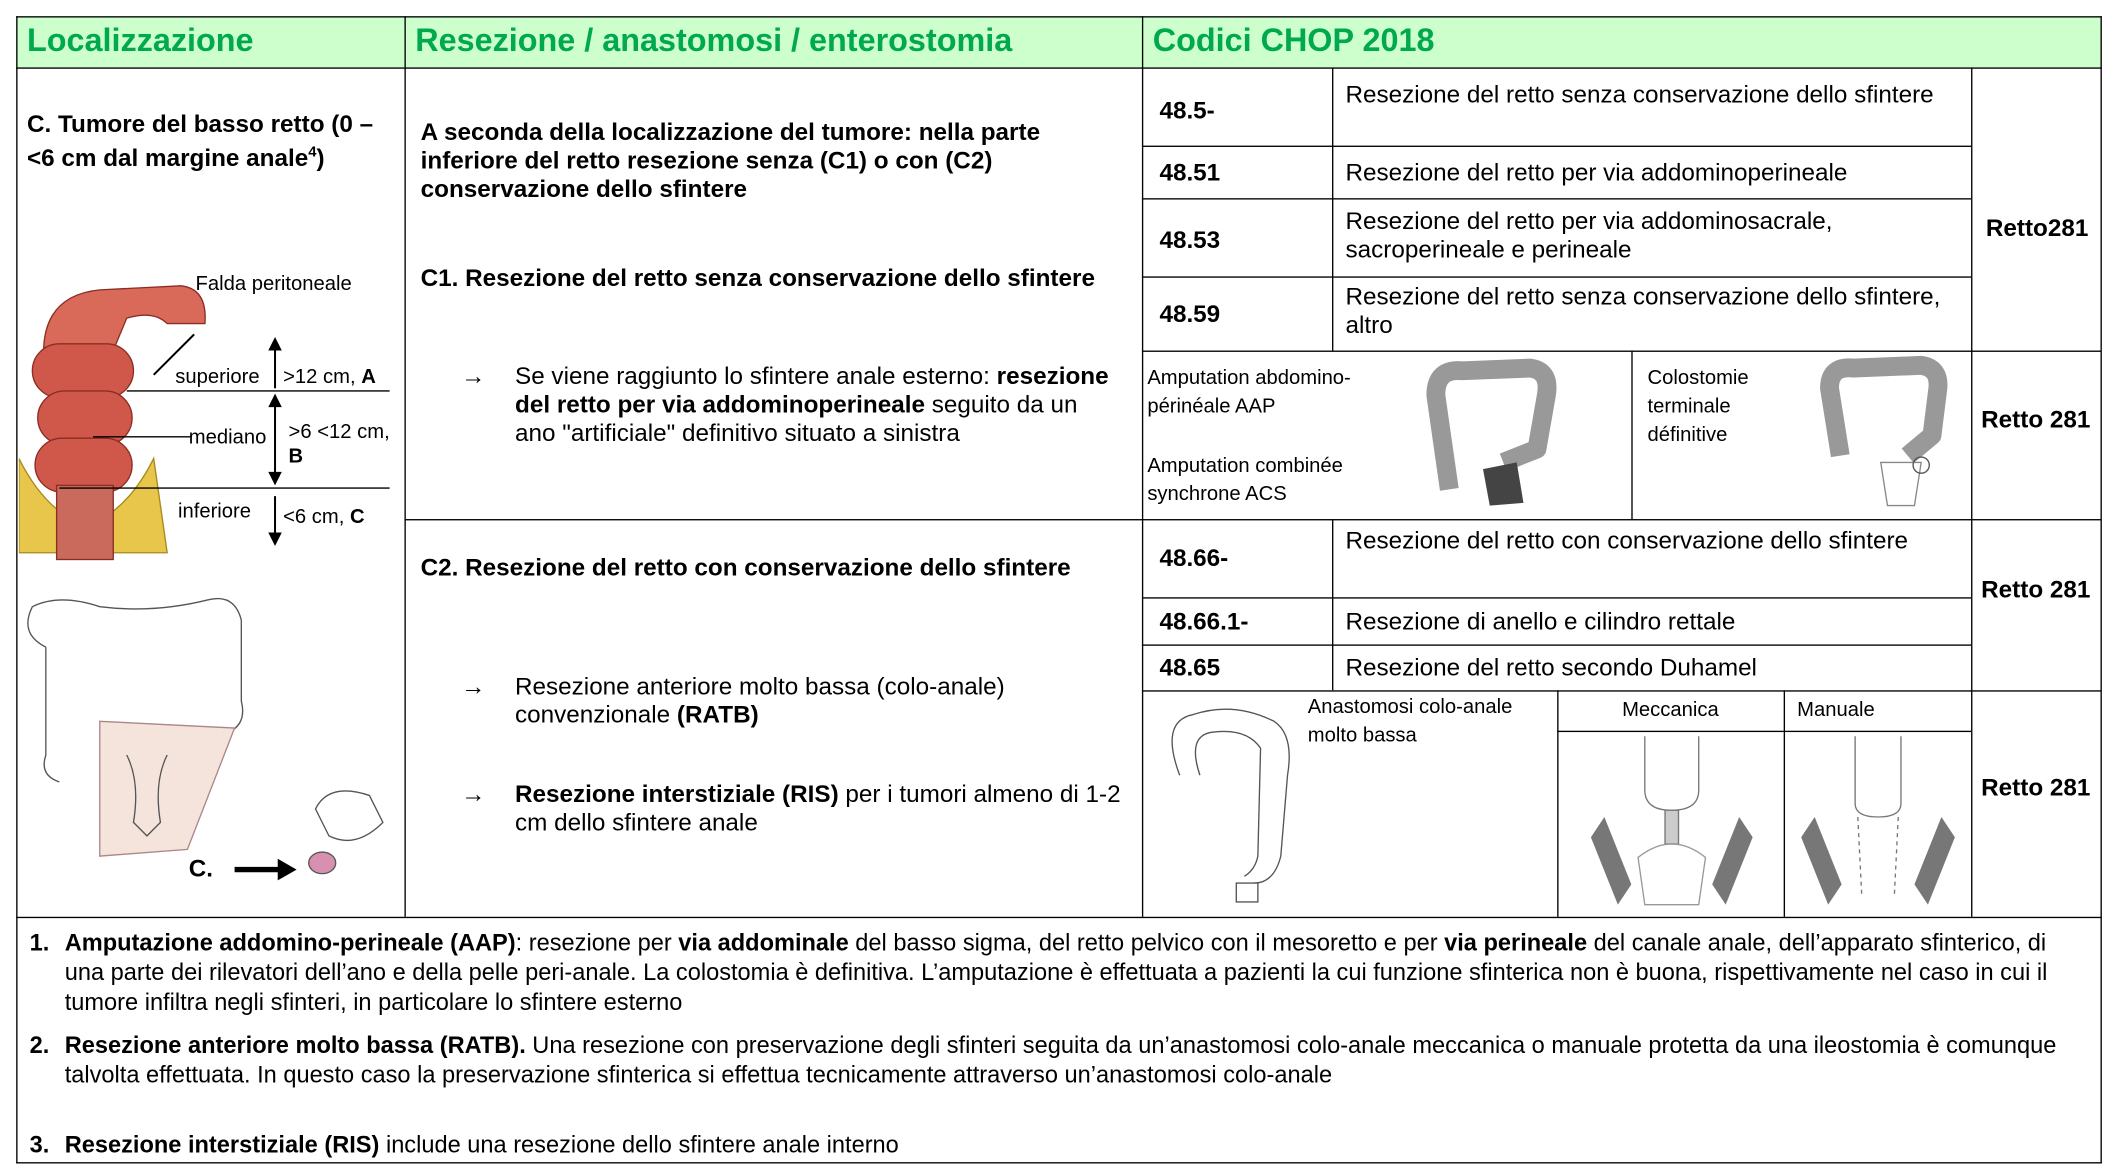 The height and width of the screenshot is (1170, 2114). Describe the element at coordinates (204, 583) in the screenshot. I see `location-illustration` at that location.